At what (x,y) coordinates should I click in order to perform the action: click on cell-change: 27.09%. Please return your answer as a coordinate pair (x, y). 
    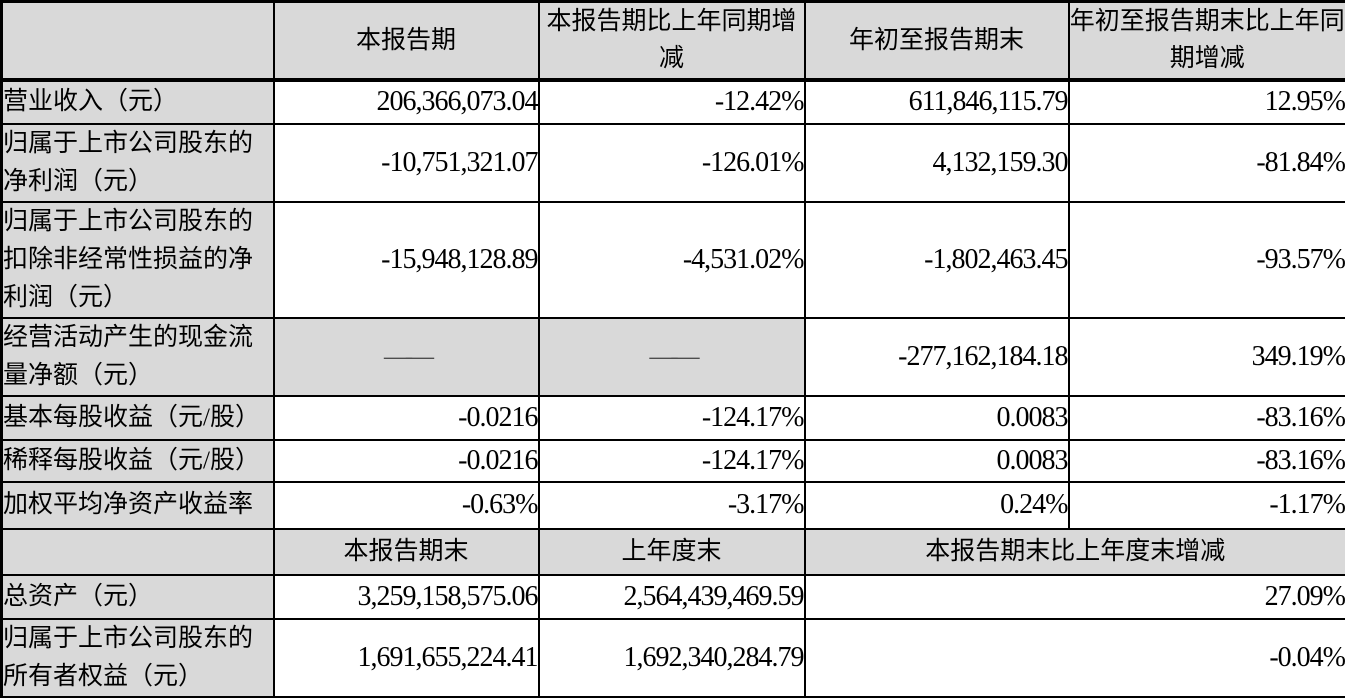
    Looking at the image, I should click on (1074, 596).